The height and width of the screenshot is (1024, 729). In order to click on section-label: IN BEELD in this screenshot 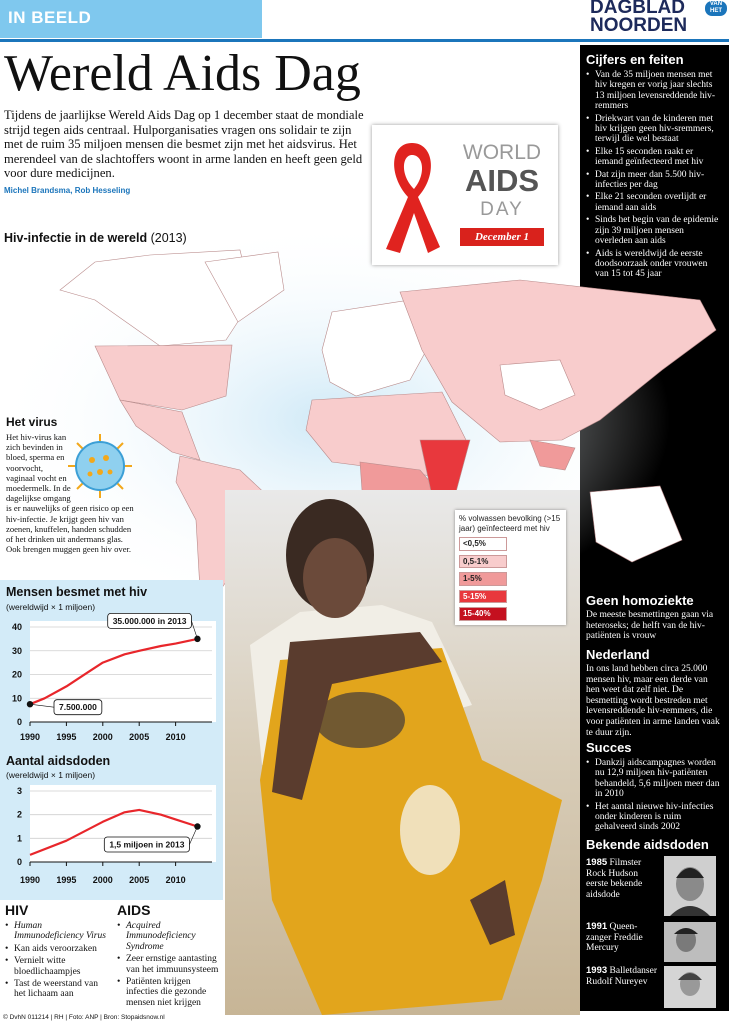, I will do `click(50, 17)`.